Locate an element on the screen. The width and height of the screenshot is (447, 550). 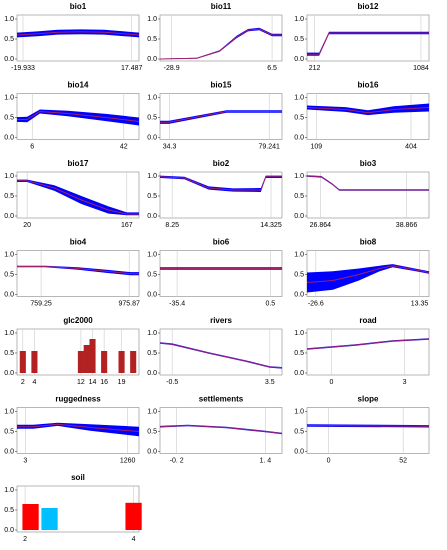
panel-title: ruggedness is located at coordinates (78, 399).